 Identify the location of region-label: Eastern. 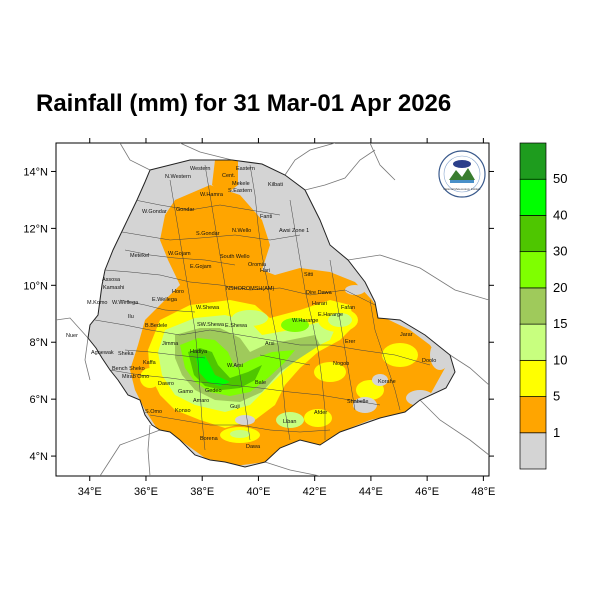
(245, 169).